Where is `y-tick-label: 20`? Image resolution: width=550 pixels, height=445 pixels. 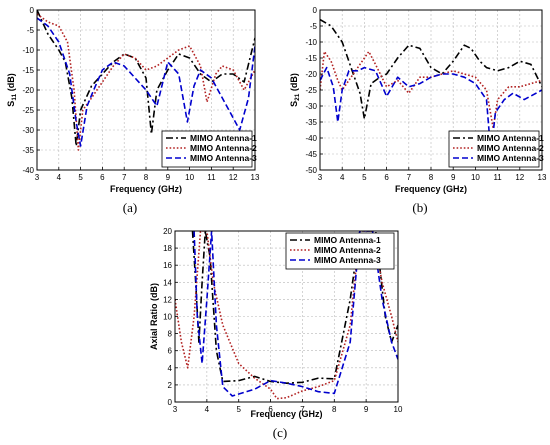 y-tick-label: 20 is located at coordinates (167, 231).